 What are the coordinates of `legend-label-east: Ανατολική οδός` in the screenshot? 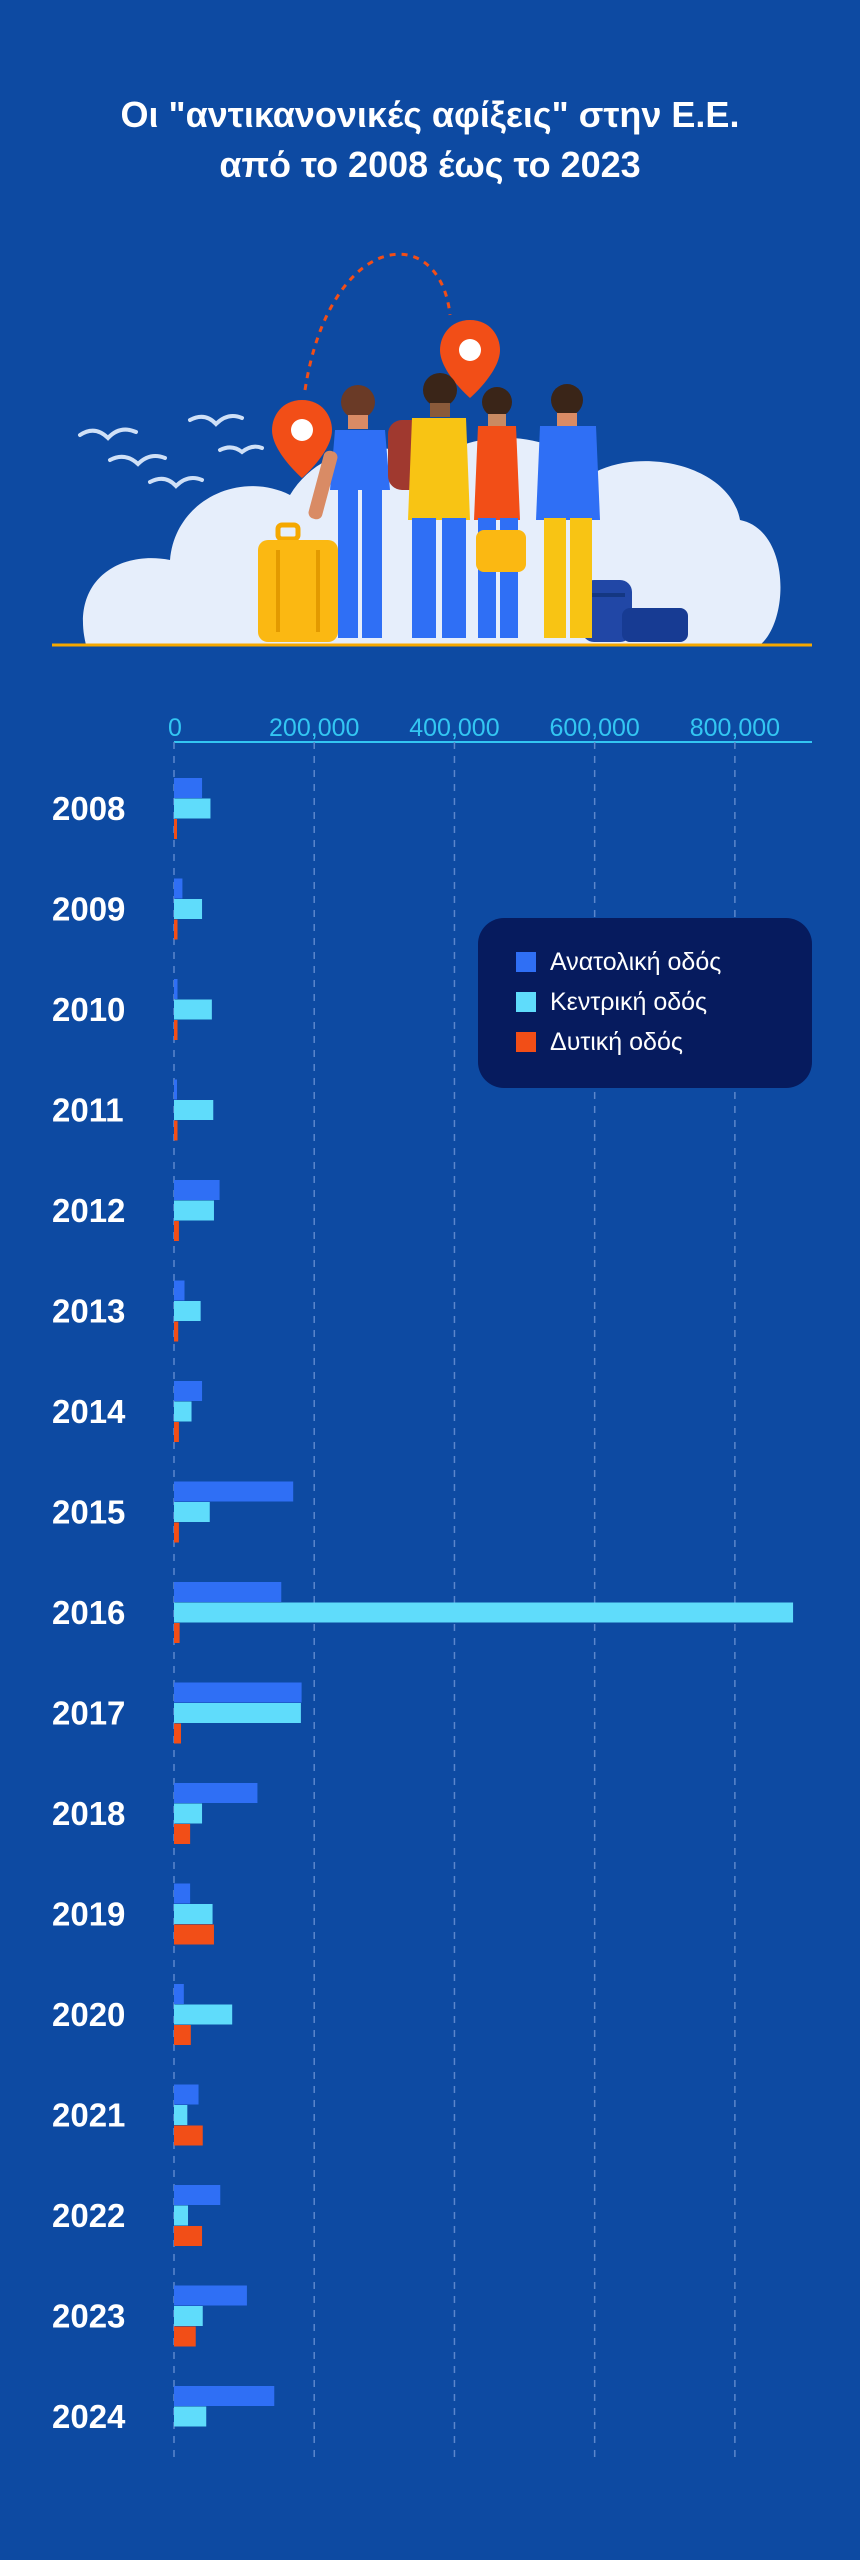 It's located at (636, 961).